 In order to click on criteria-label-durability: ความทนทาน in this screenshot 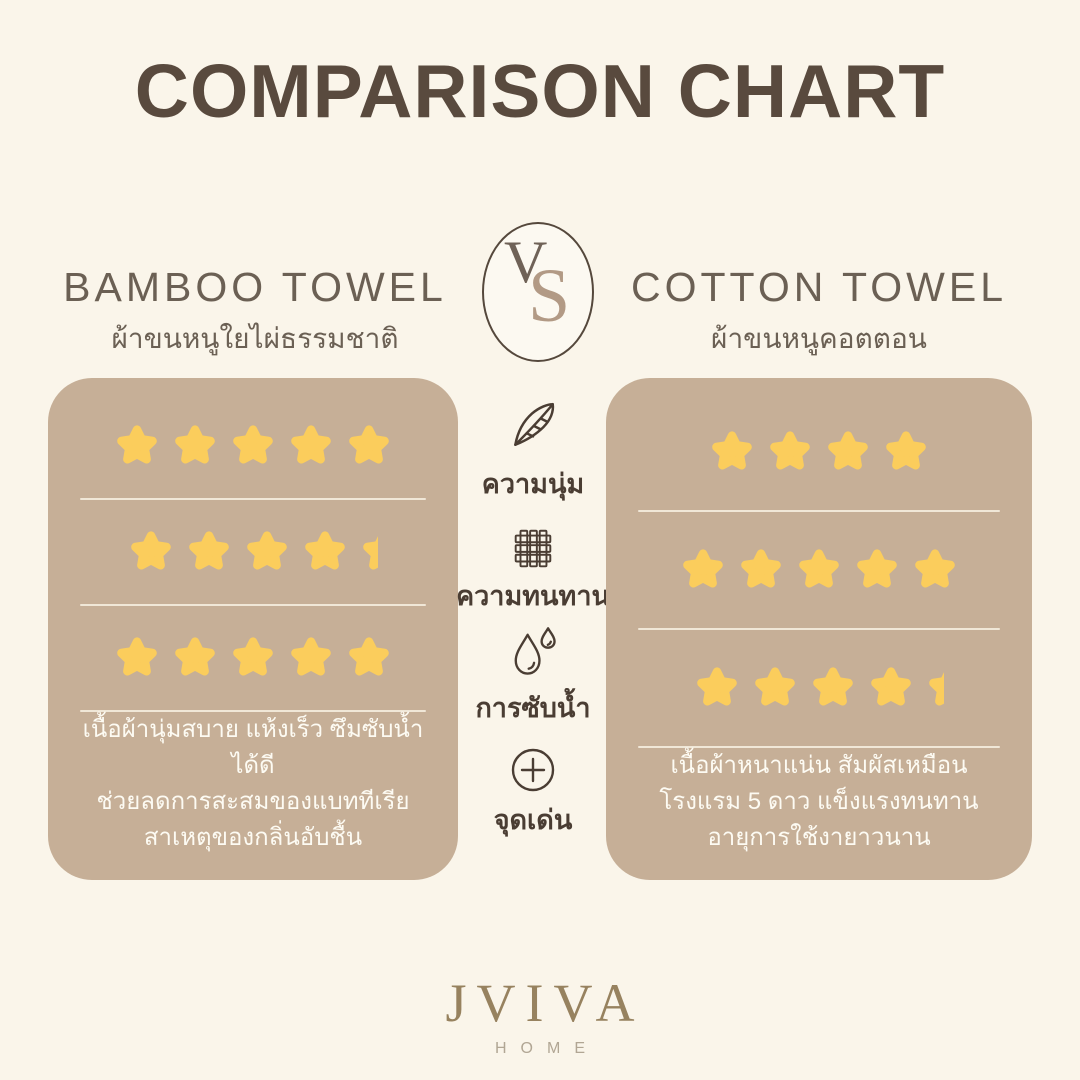, I will do `click(533, 596)`.